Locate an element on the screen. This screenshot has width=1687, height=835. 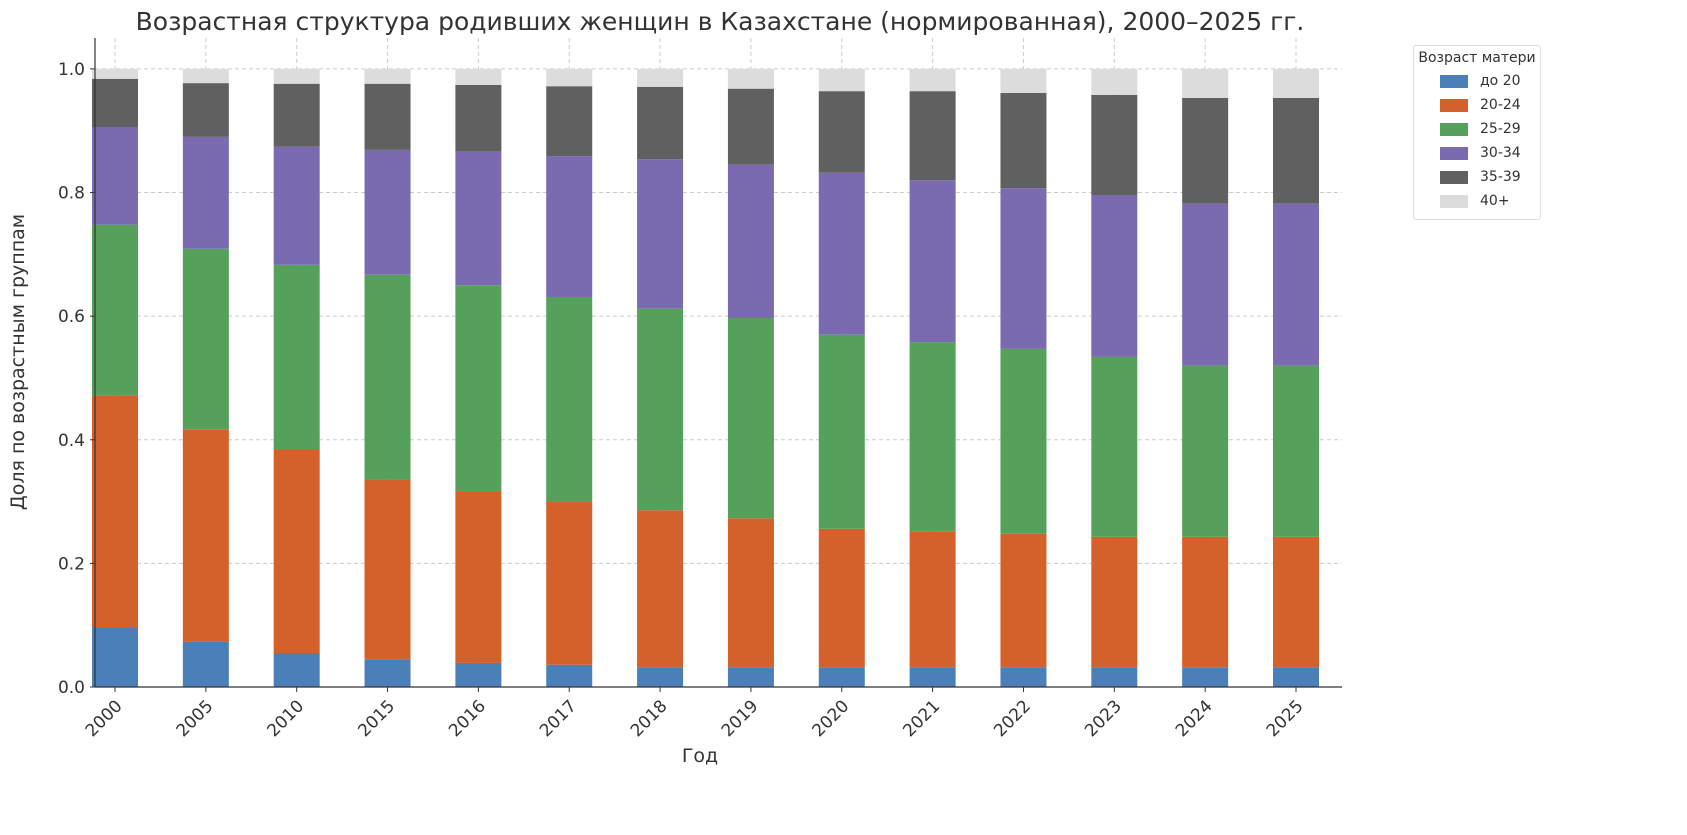
x-tick-label: 2000 is located at coordinates (104, 718).